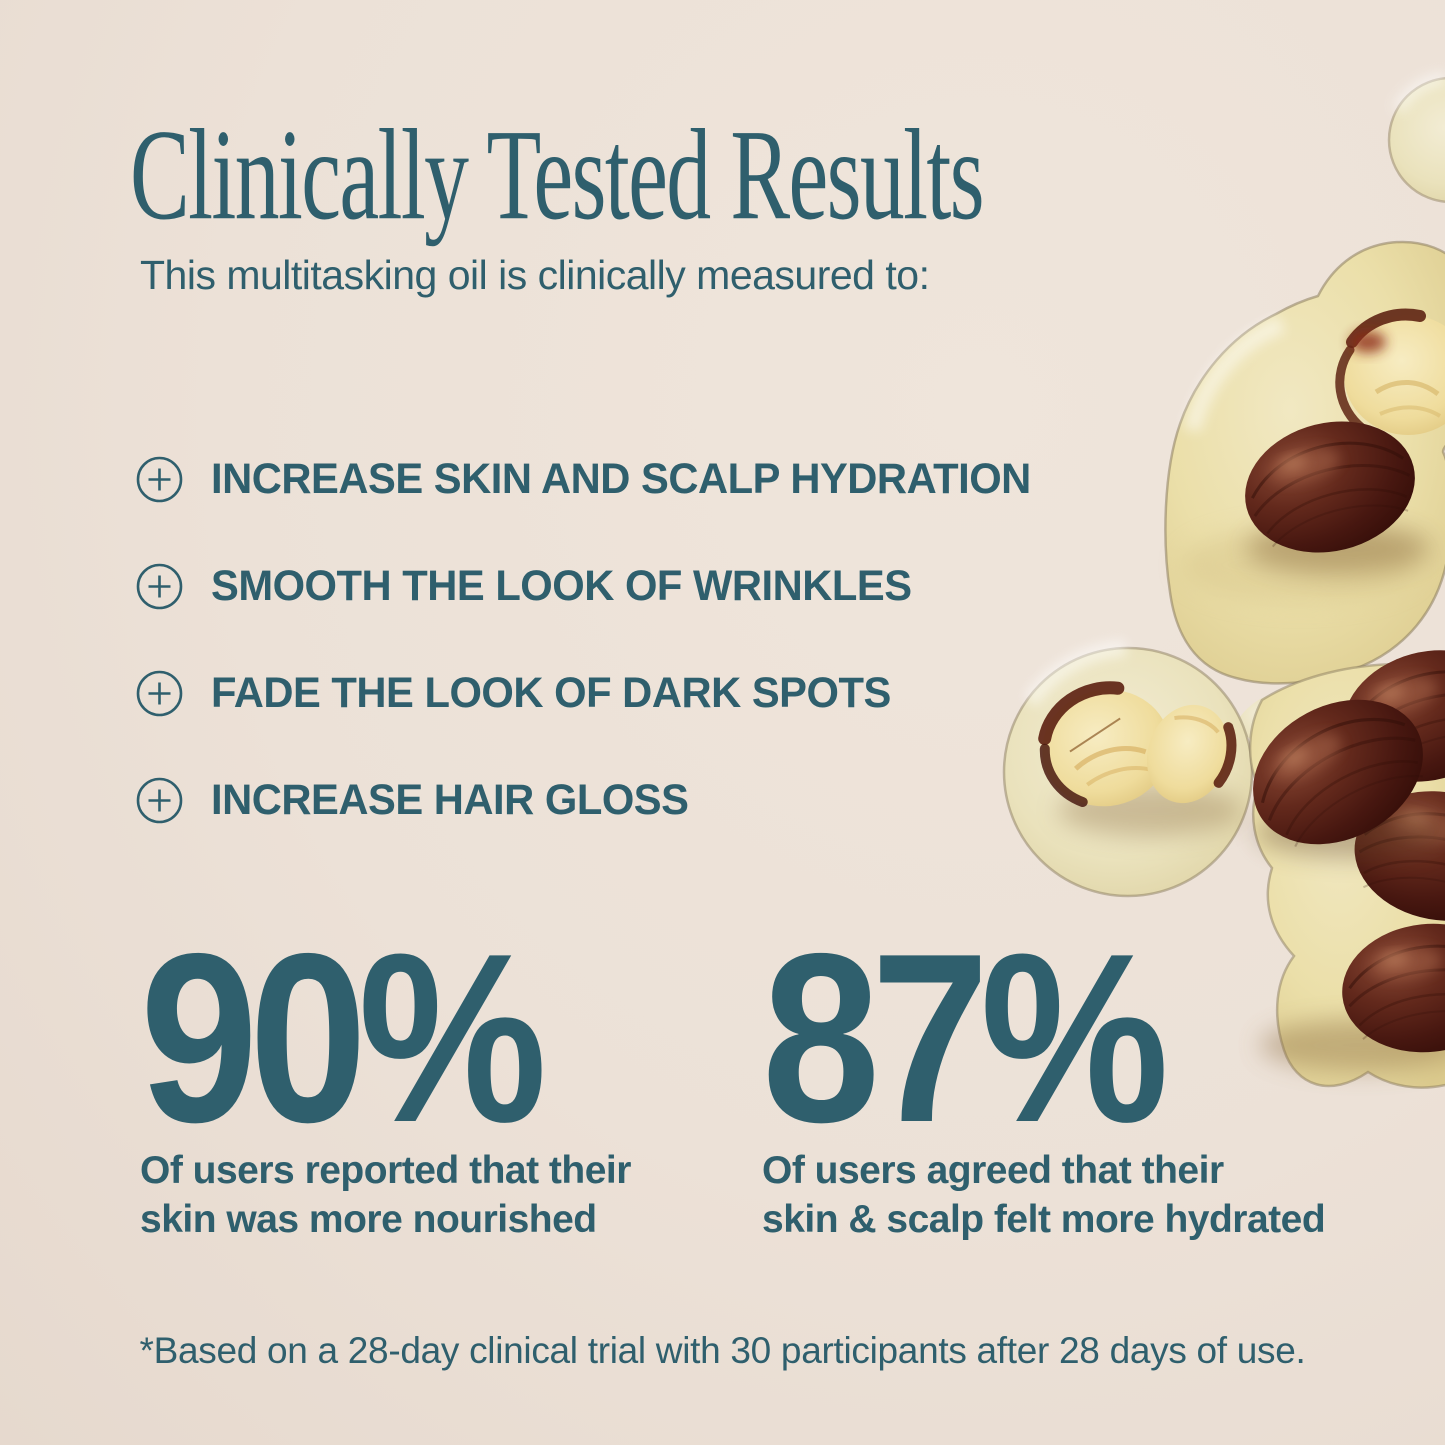 The image size is (1445, 1445). Describe the element at coordinates (450, 799) in the screenshot. I see `benefit-label: INCREASE HAIR GLOSS` at that location.